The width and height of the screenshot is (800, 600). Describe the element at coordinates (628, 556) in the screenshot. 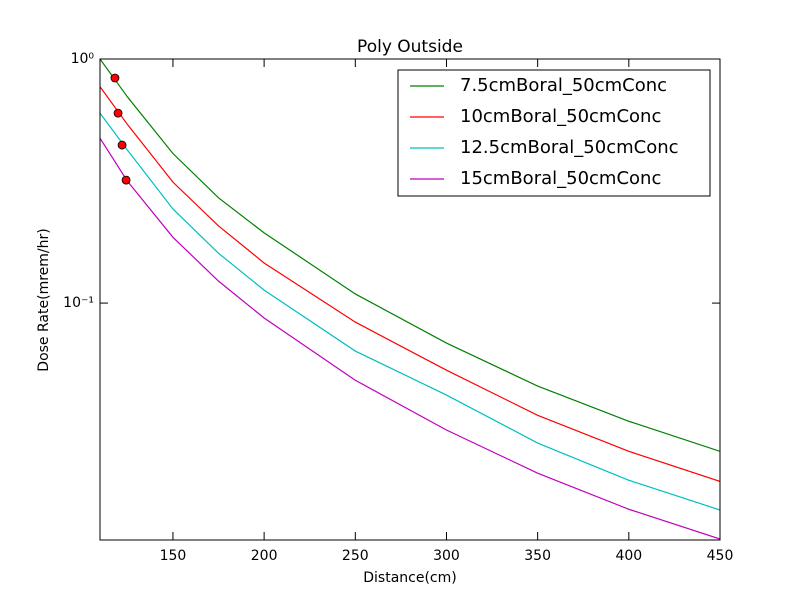

I see `x-tick-label: 400` at that location.